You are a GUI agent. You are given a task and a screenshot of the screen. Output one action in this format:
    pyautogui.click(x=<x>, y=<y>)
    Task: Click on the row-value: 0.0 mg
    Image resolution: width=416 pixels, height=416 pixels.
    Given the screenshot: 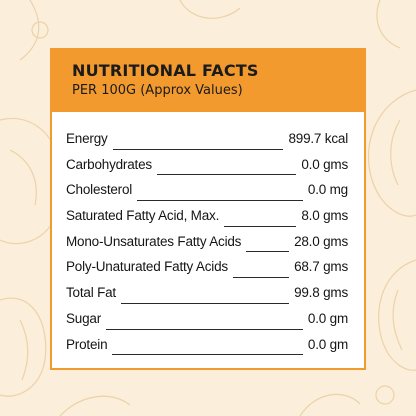 What is the action you would take?
    pyautogui.click(x=327, y=190)
    